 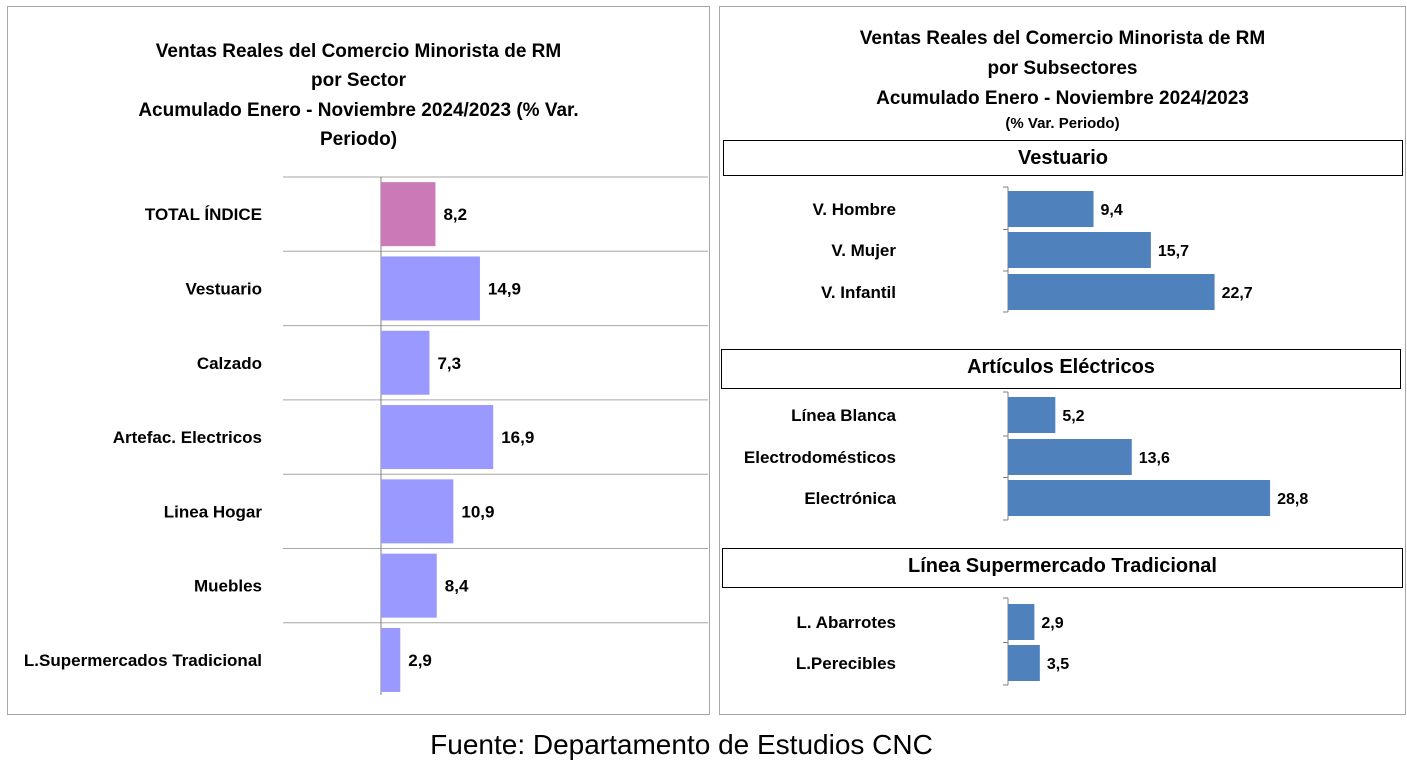 What do you see at coordinates (1061, 369) in the screenshot?
I see `section-header-articulos-electricos: Artículos Eléctricos` at bounding box center [1061, 369].